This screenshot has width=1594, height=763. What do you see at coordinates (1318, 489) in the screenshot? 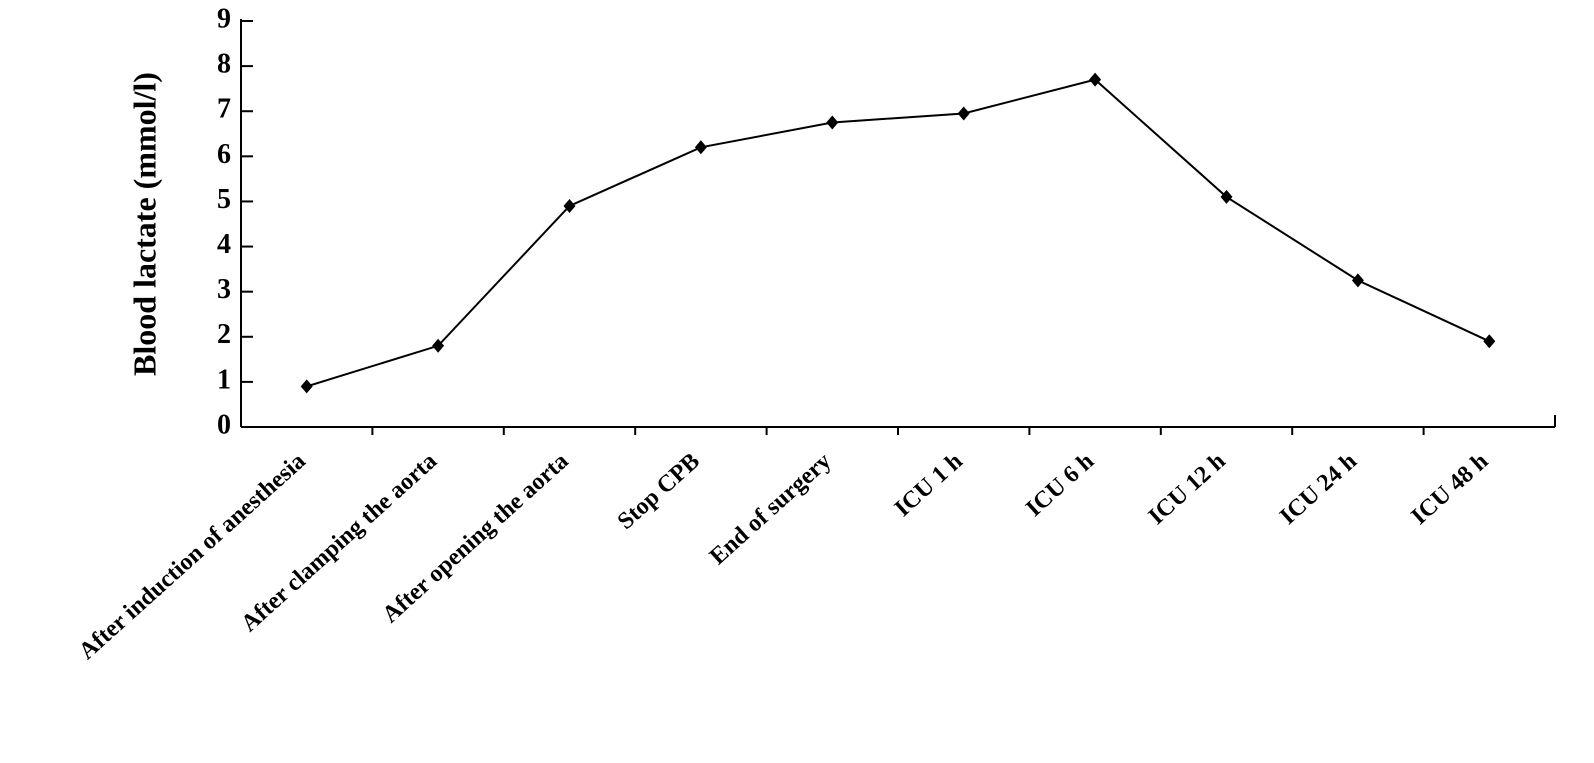
I see `x-tick-label: ICU 24 h` at bounding box center [1318, 489].